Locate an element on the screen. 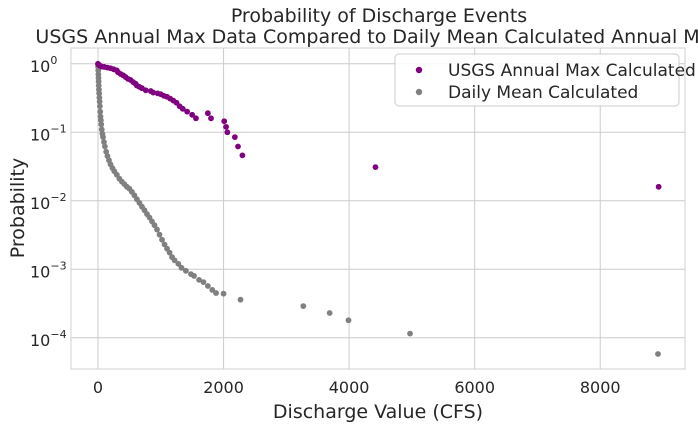  y-tick-label: 10⁻⁴ is located at coordinates (48, 339).